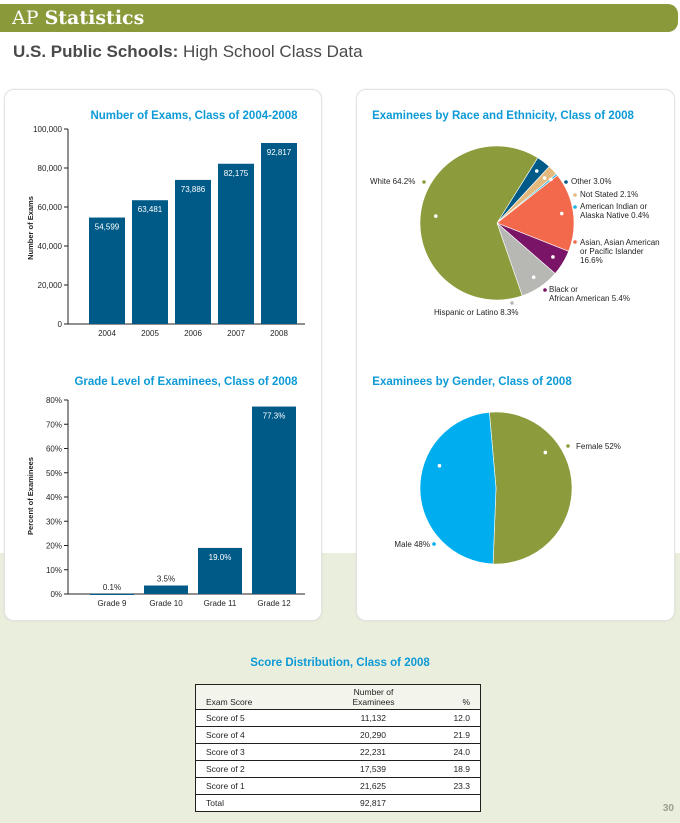 This screenshot has width=680, height=823. I want to click on data-label: 82,175, so click(236, 173).